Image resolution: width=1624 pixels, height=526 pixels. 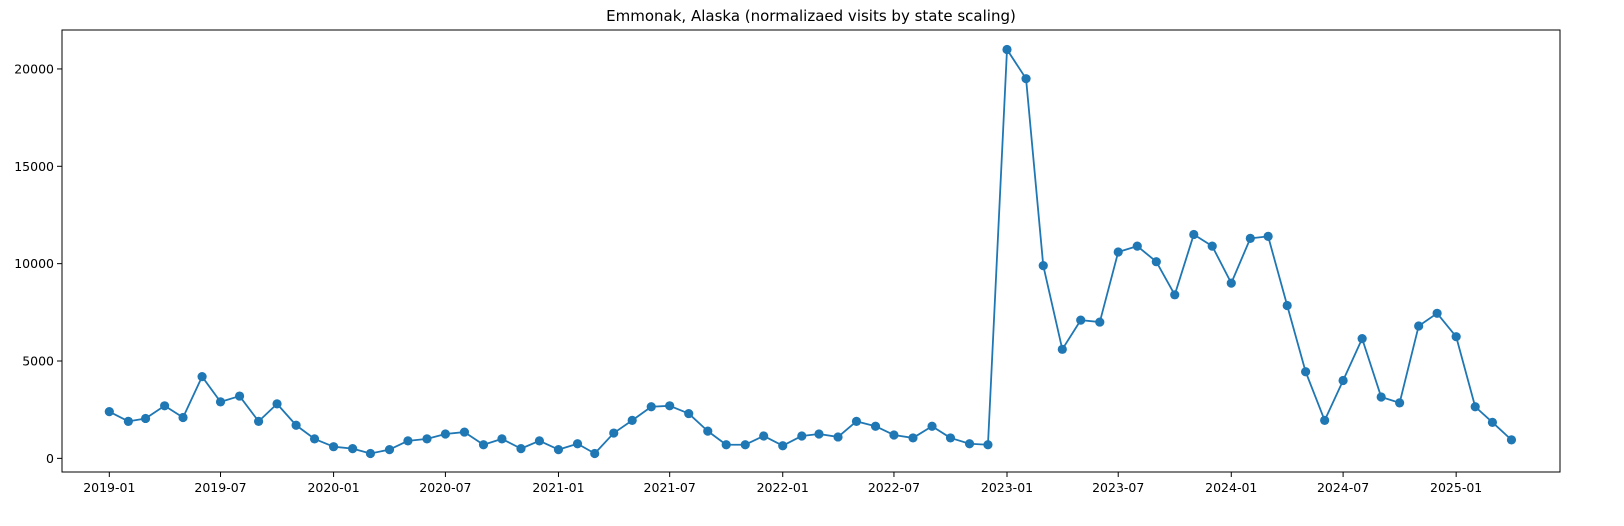 What do you see at coordinates (1118, 487) in the screenshot?
I see `x-tick-label: 2023-07` at bounding box center [1118, 487].